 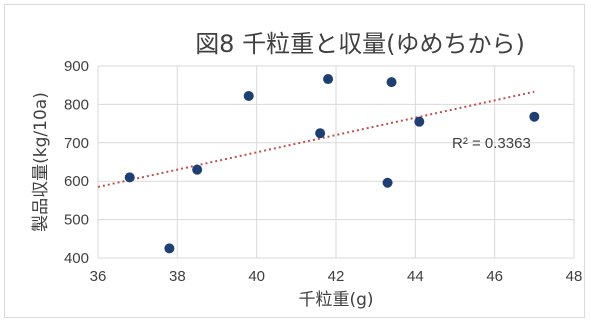 What do you see at coordinates (335, 300) in the screenshot?
I see `x-axis-label: 千粒重(g)` at bounding box center [335, 300].